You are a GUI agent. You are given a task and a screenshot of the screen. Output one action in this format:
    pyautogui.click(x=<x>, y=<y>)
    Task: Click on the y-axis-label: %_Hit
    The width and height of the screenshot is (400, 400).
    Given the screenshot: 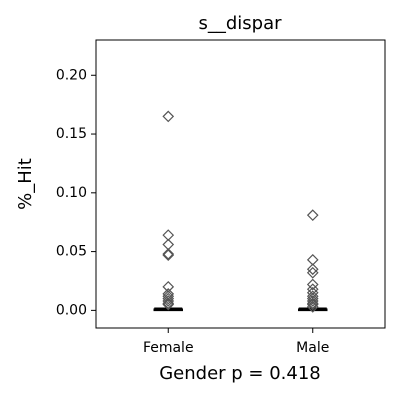 What is the action you would take?
    pyautogui.click(x=25, y=184)
    